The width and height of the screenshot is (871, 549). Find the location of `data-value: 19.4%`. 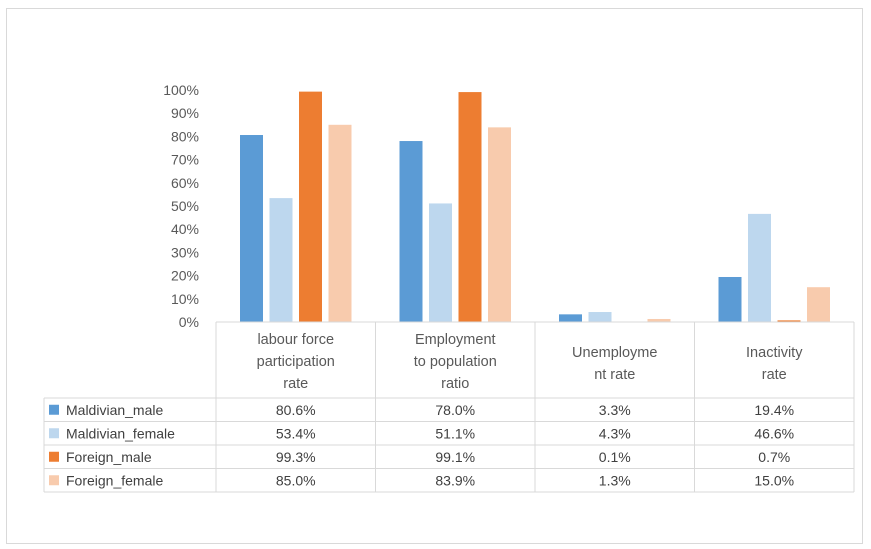

data-value: 19.4% is located at coordinates (774, 410).